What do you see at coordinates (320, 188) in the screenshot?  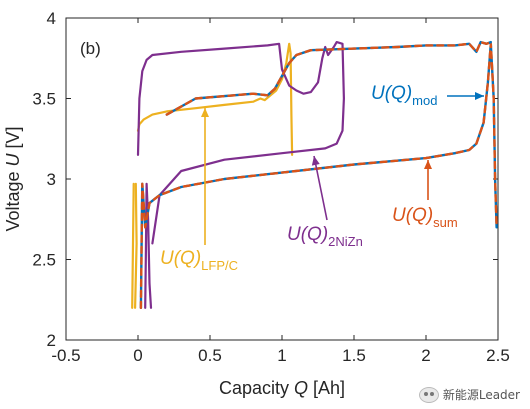 I see `nizn-annotation-arrow-line` at bounding box center [320, 188].